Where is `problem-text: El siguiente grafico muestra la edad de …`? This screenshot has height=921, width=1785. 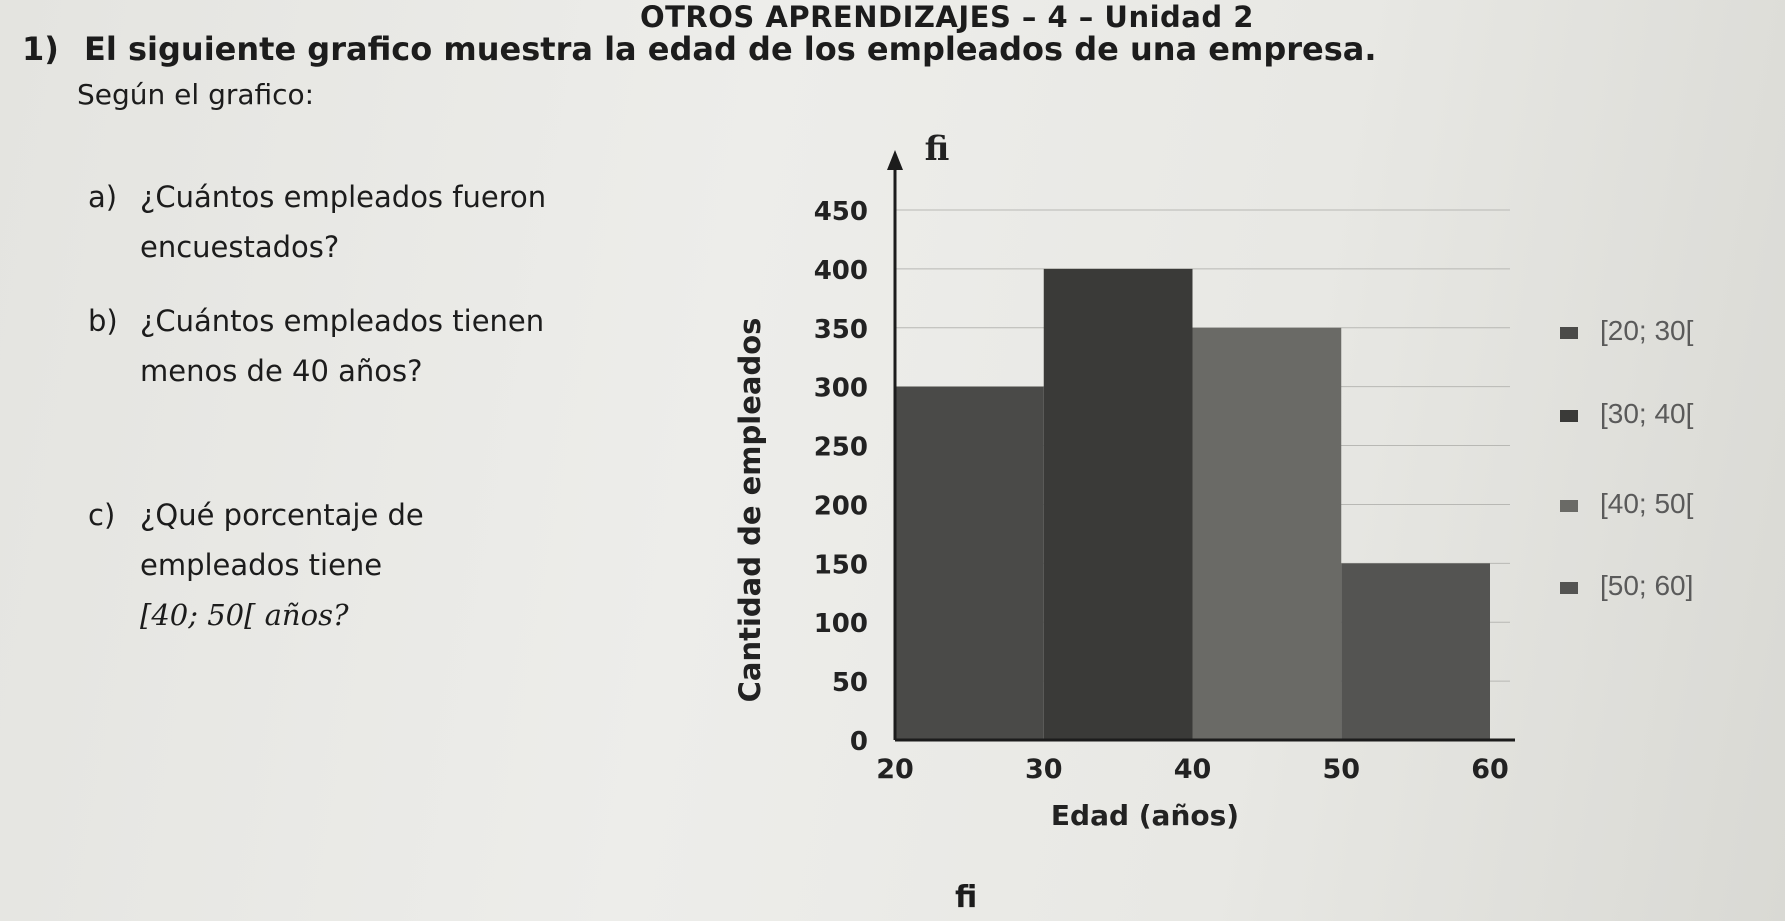 problem-text: El siguiente grafico muestra la edad de … is located at coordinates (730, 49).